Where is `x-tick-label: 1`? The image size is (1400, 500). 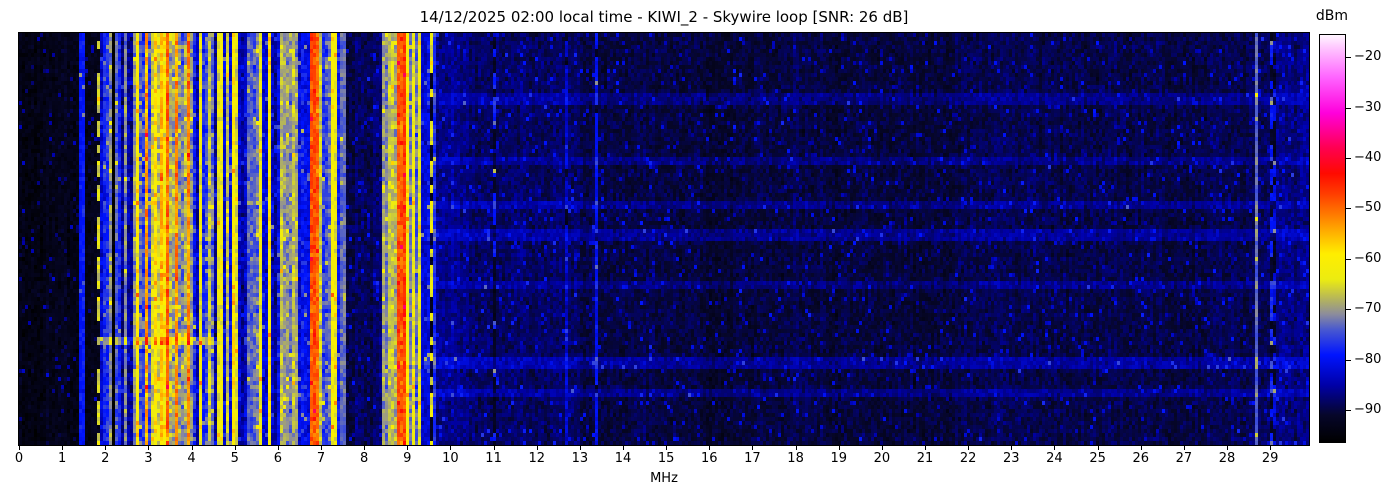
x-tick-label: 1 is located at coordinates (62, 458).